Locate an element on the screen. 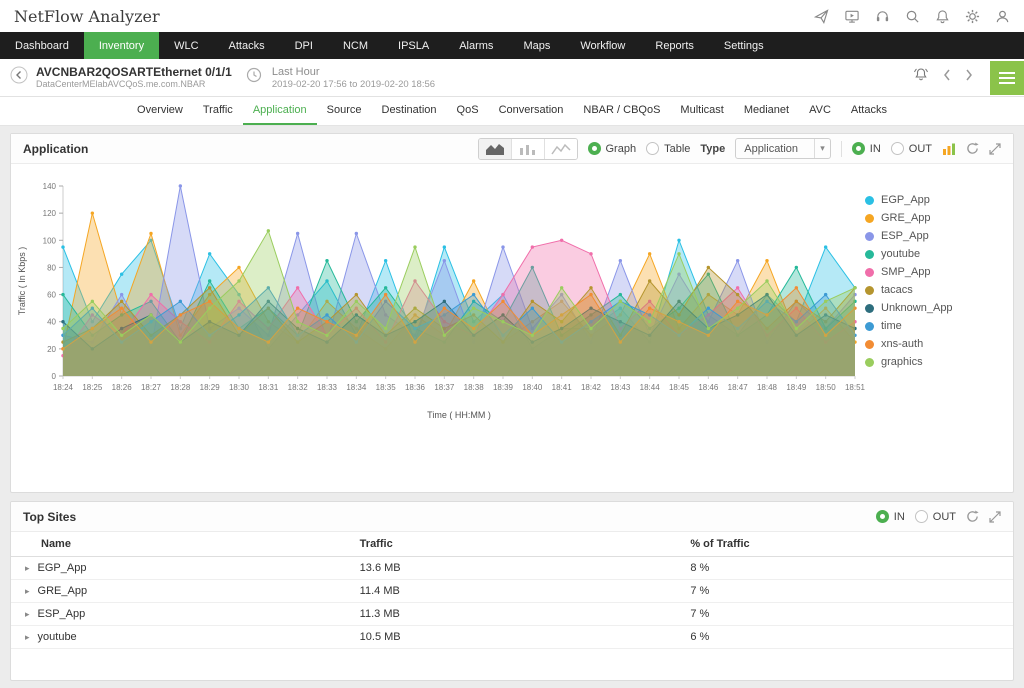 This screenshot has width=1024, height=688. tab-attacks: Attacks is located at coordinates (868, 110).